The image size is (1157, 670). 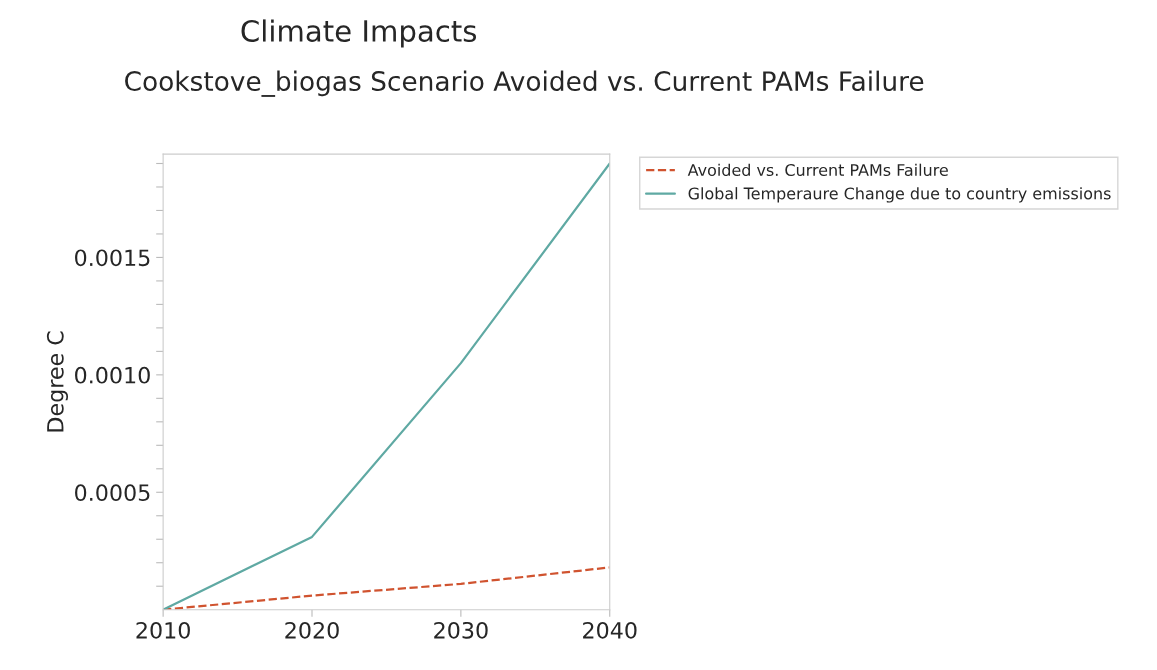 What do you see at coordinates (461, 630) in the screenshot?
I see `x-tick-label: 2030` at bounding box center [461, 630].